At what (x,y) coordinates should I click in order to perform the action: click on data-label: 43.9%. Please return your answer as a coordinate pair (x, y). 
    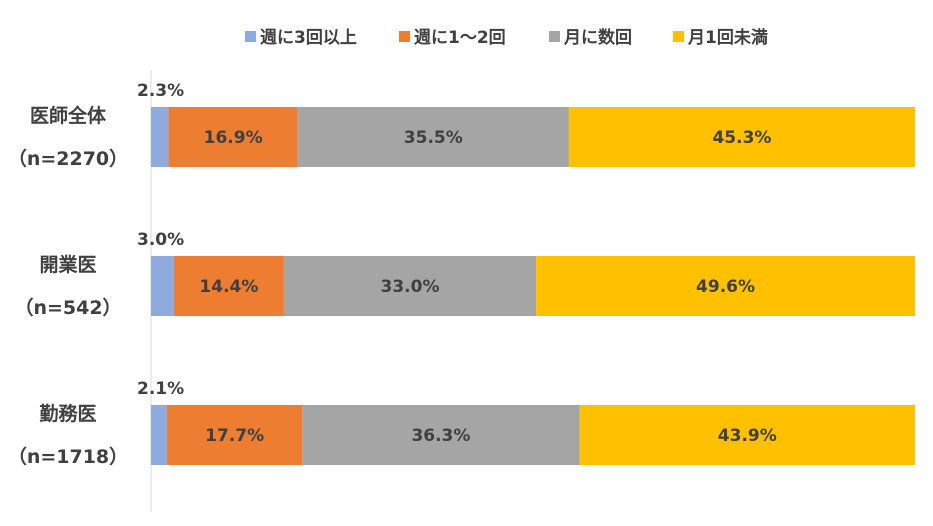
    Looking at the image, I should click on (747, 436).